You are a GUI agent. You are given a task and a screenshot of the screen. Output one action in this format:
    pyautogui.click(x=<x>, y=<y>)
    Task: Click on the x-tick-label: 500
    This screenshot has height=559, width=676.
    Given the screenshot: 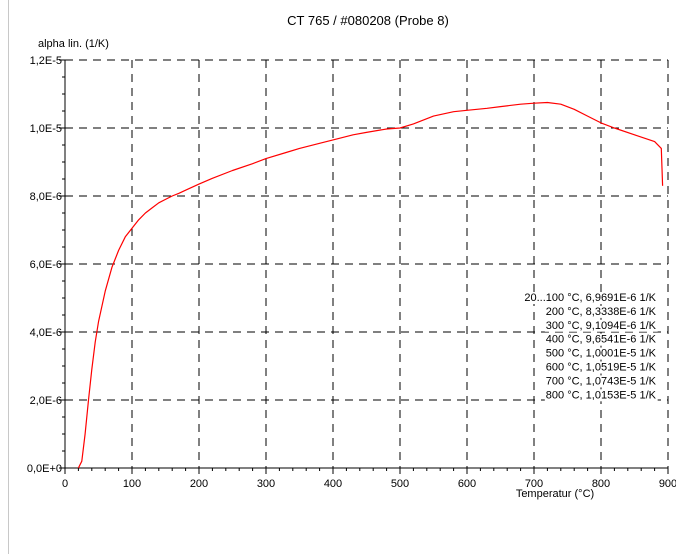 What is the action you would take?
    pyautogui.click(x=400, y=484)
    